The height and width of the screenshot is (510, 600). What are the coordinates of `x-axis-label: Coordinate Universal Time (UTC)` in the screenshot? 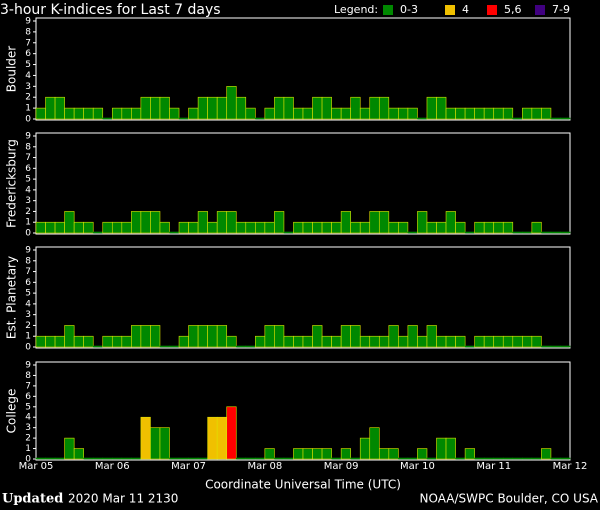 It's located at (303, 485).